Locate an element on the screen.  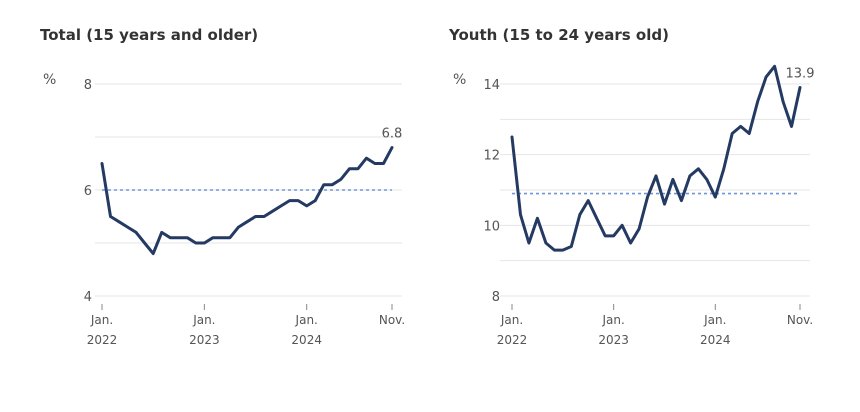
y-tick-label: 10 is located at coordinates (491, 226).